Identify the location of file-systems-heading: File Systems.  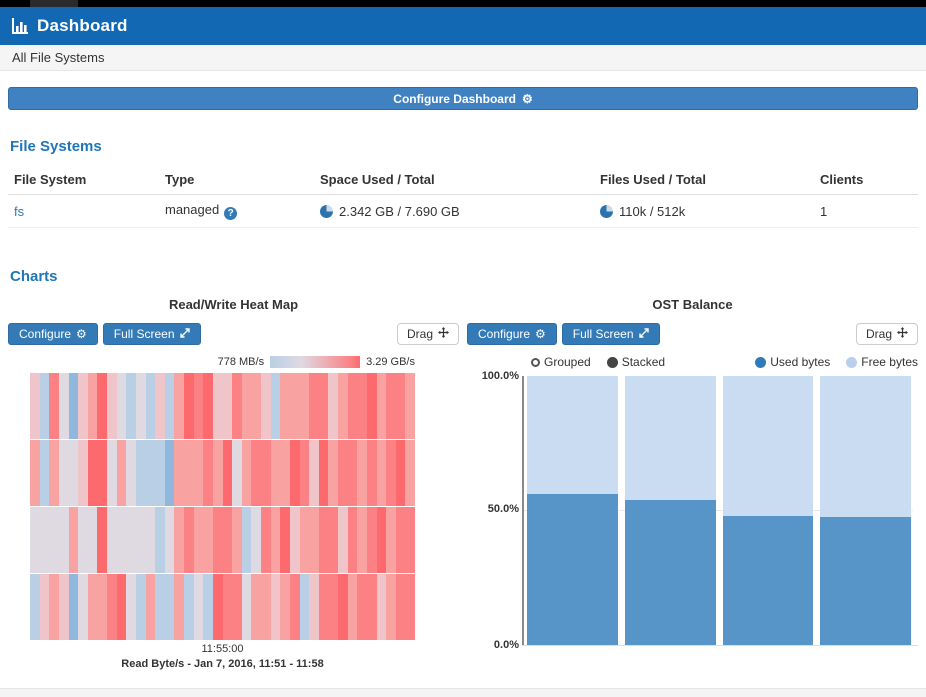
(56, 146).